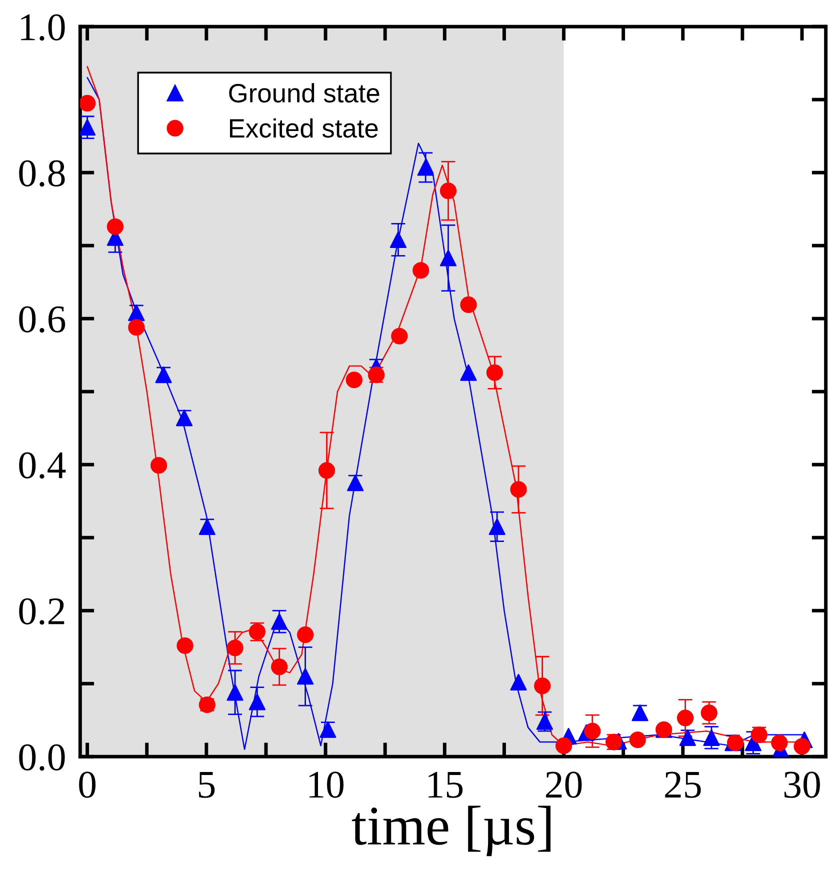  What do you see at coordinates (206, 785) in the screenshot?
I see `x-tick-label: 5` at bounding box center [206, 785].